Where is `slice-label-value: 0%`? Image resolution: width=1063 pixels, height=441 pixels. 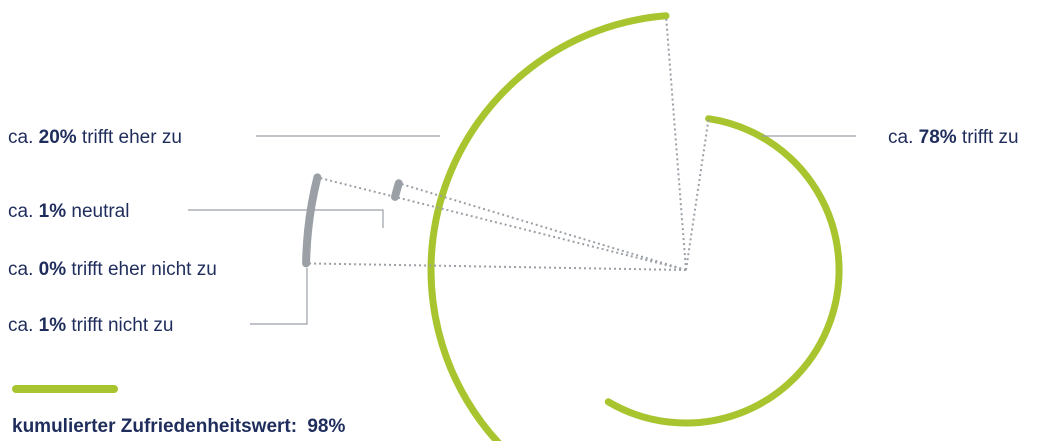 slice-label-value: 0% is located at coordinates (53, 269).